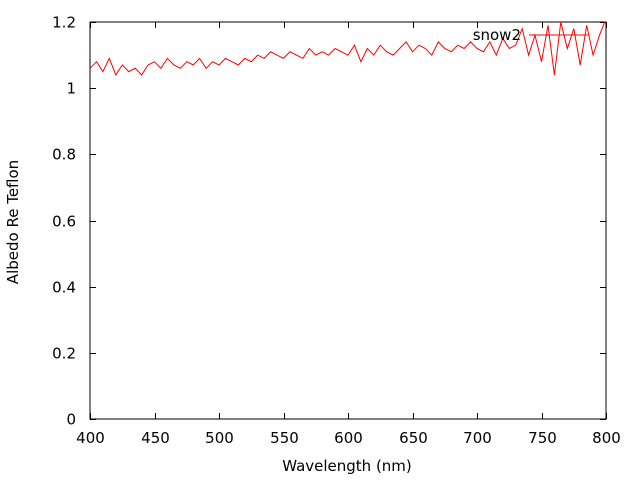  I want to click on series-line-snow2, so click(348, 49).